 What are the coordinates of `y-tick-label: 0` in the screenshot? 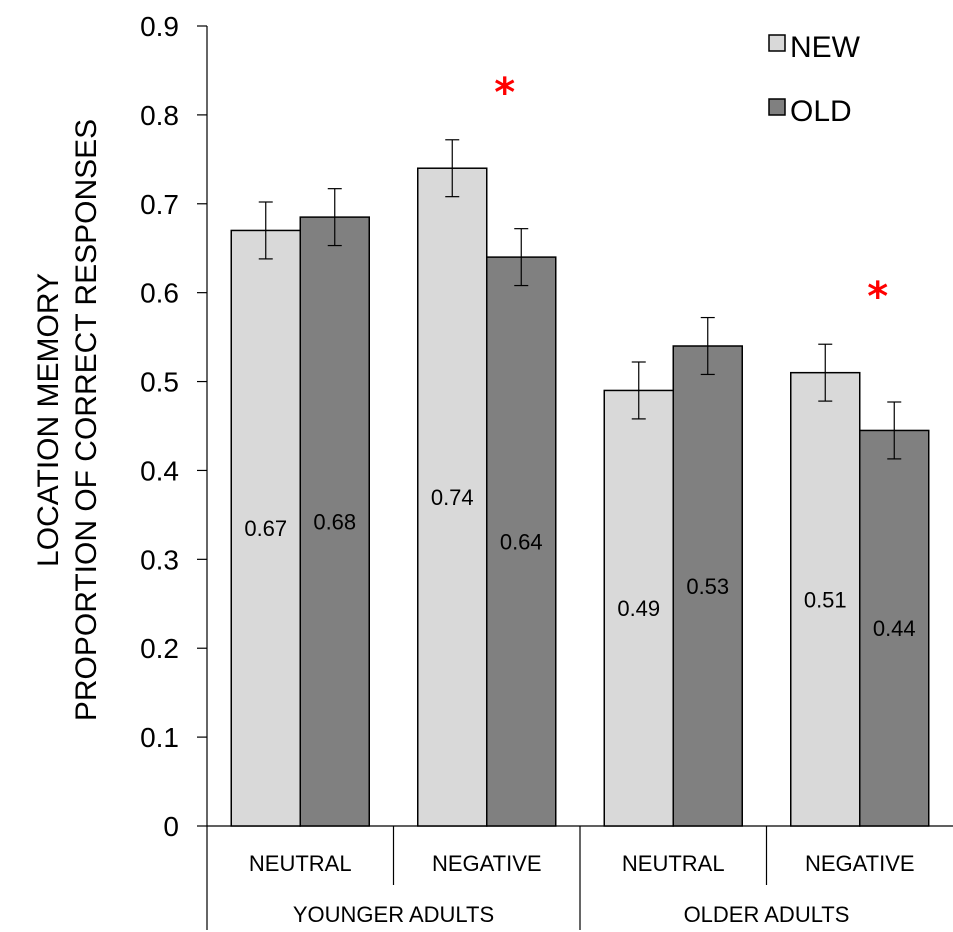 It's located at (171, 826).